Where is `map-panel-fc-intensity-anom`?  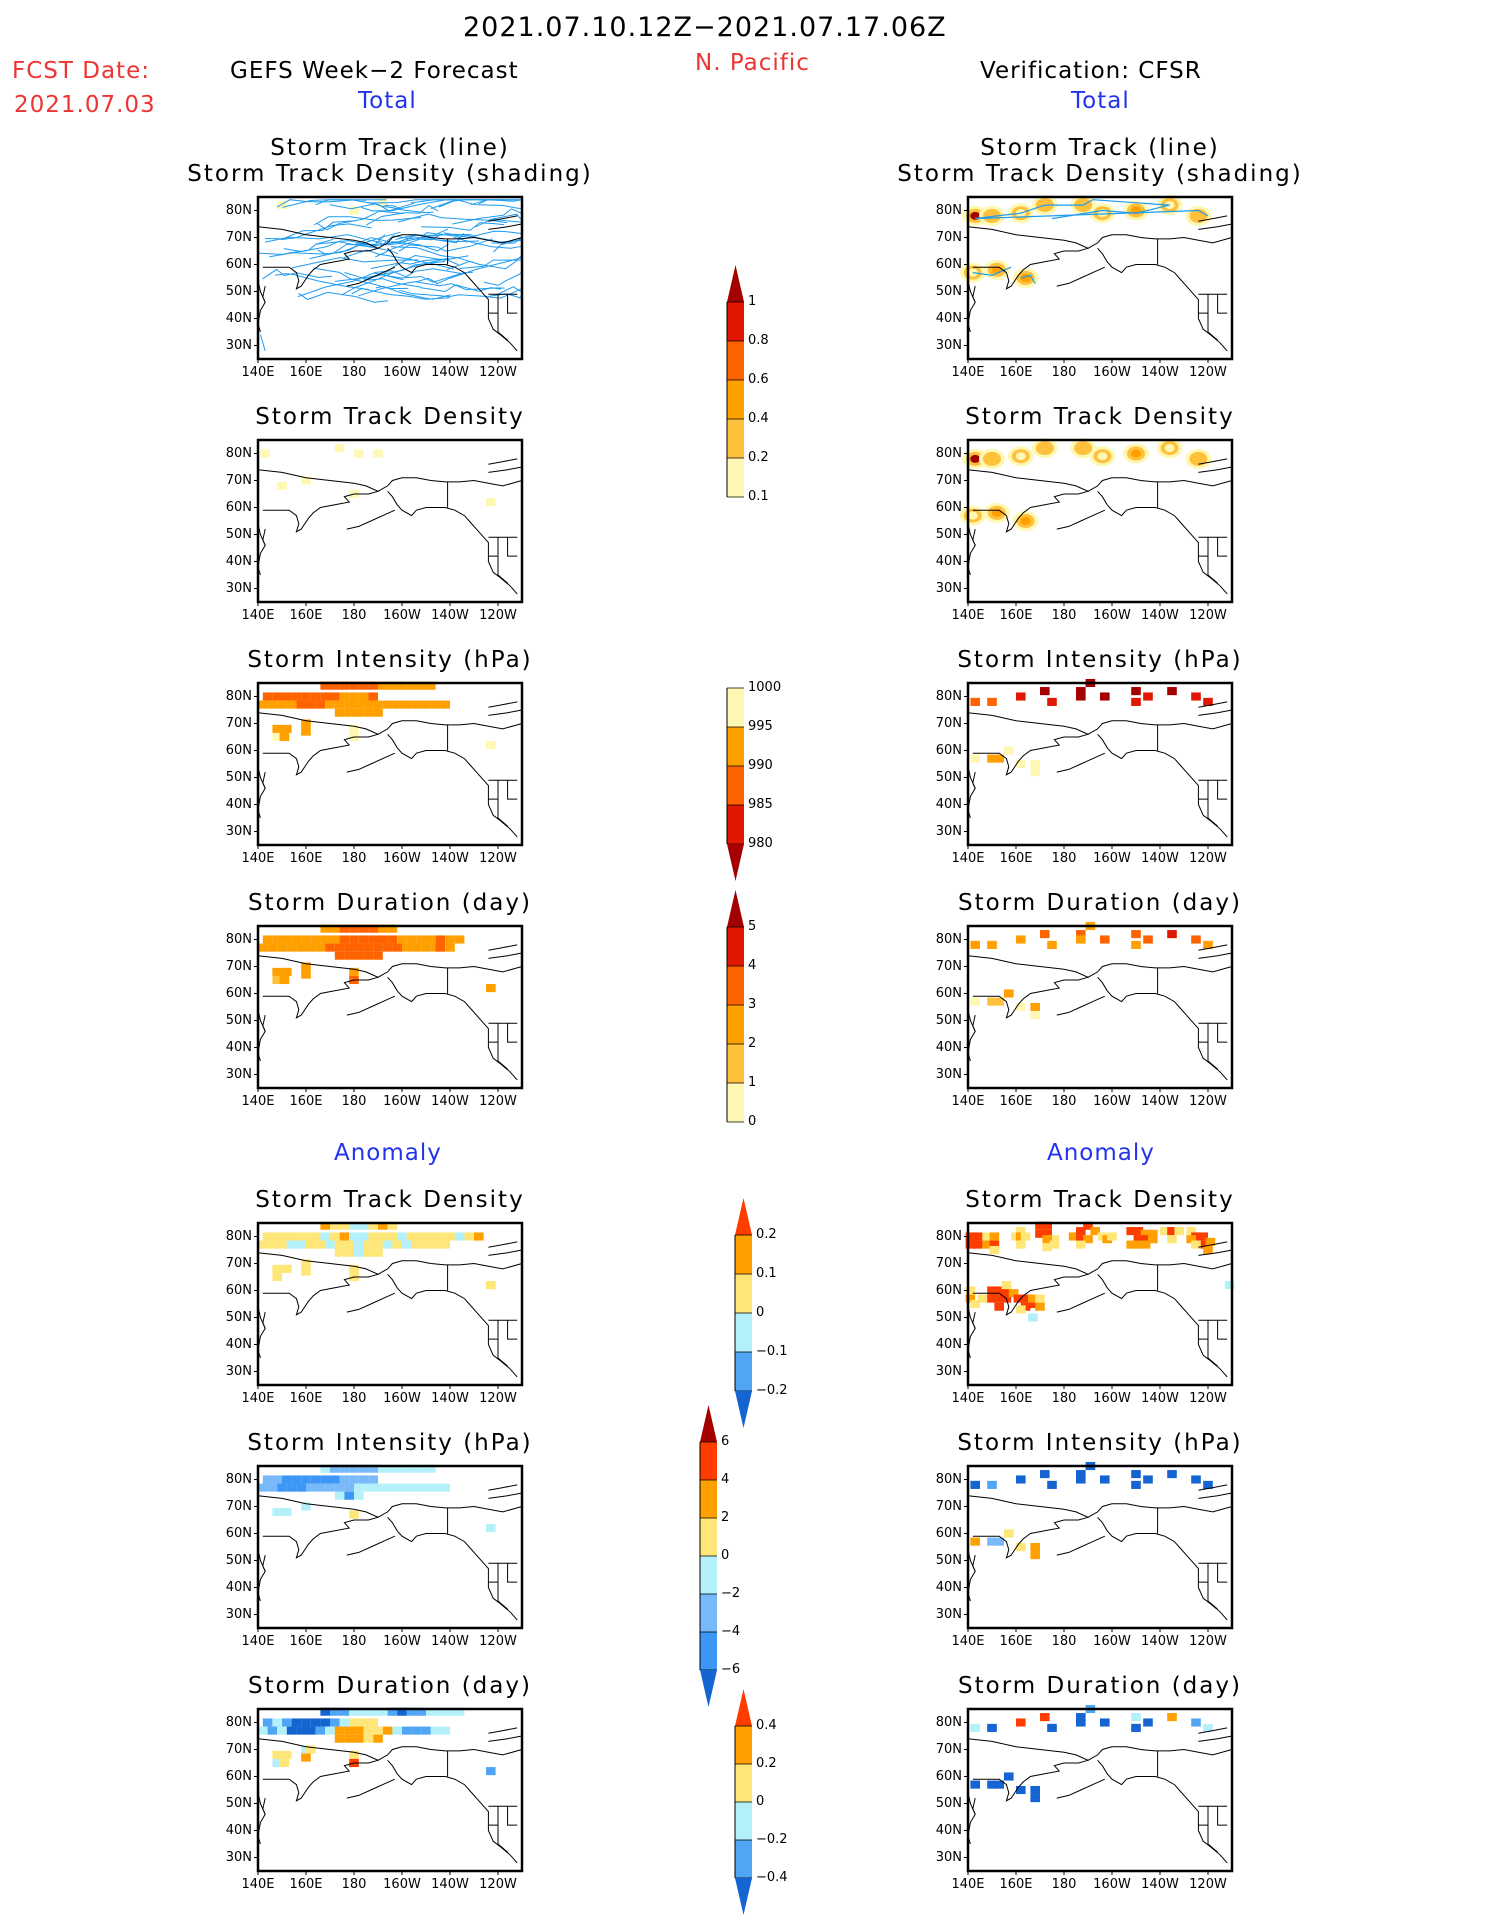
map-panel-fc-intensity-anom is located at coordinates (389, 1548).